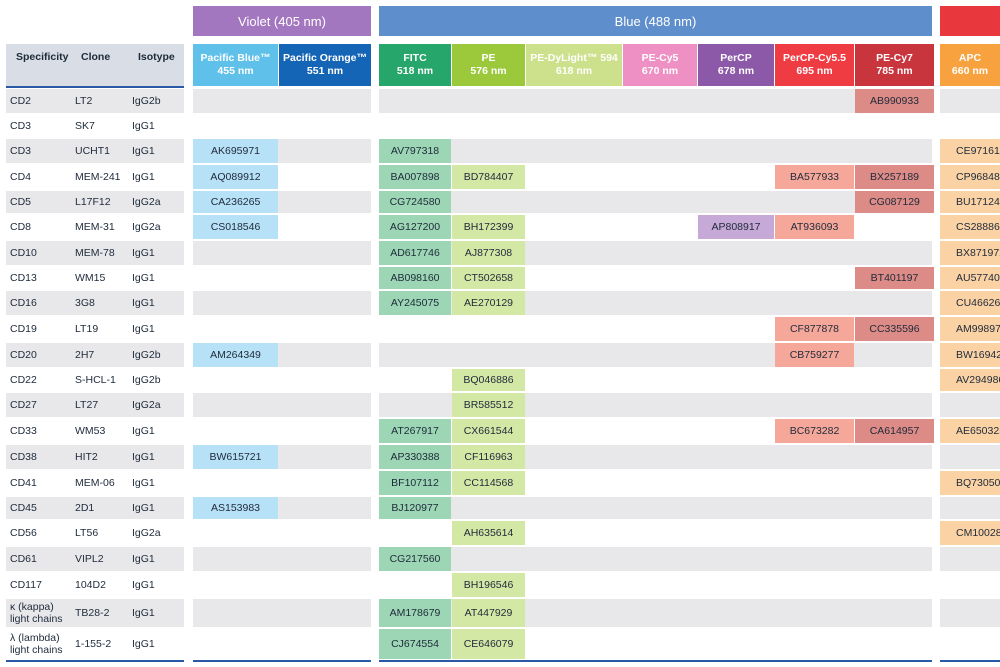 Image resolution: width=1000 pixels, height=667 pixels. Describe the element at coordinates (23, 508) in the screenshot. I see `cell-specificity: CD45` at that location.